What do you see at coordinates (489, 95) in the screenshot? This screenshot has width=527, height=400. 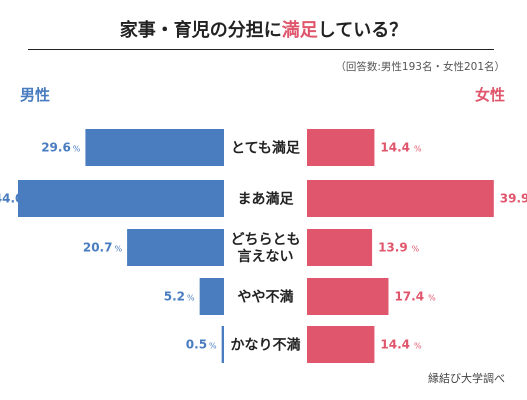 I see `legend-female: 女性` at bounding box center [489, 95].